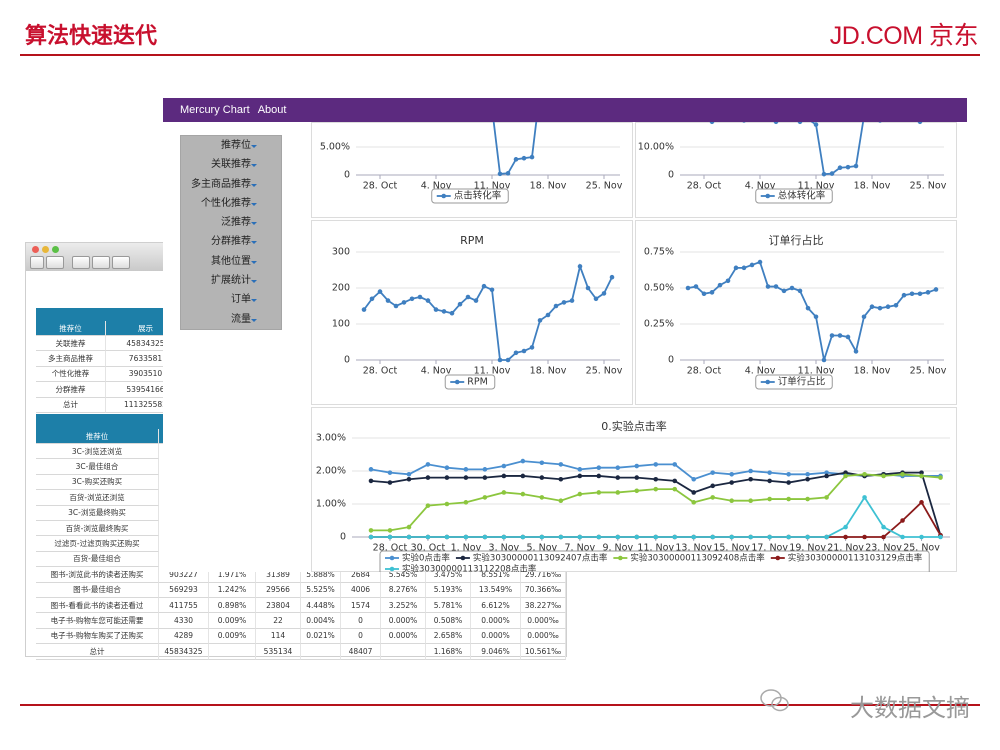 The width and height of the screenshot is (1000, 750). Describe the element at coordinates (448, 606) in the screenshot. I see `table-cell: 5.781%` at that location.